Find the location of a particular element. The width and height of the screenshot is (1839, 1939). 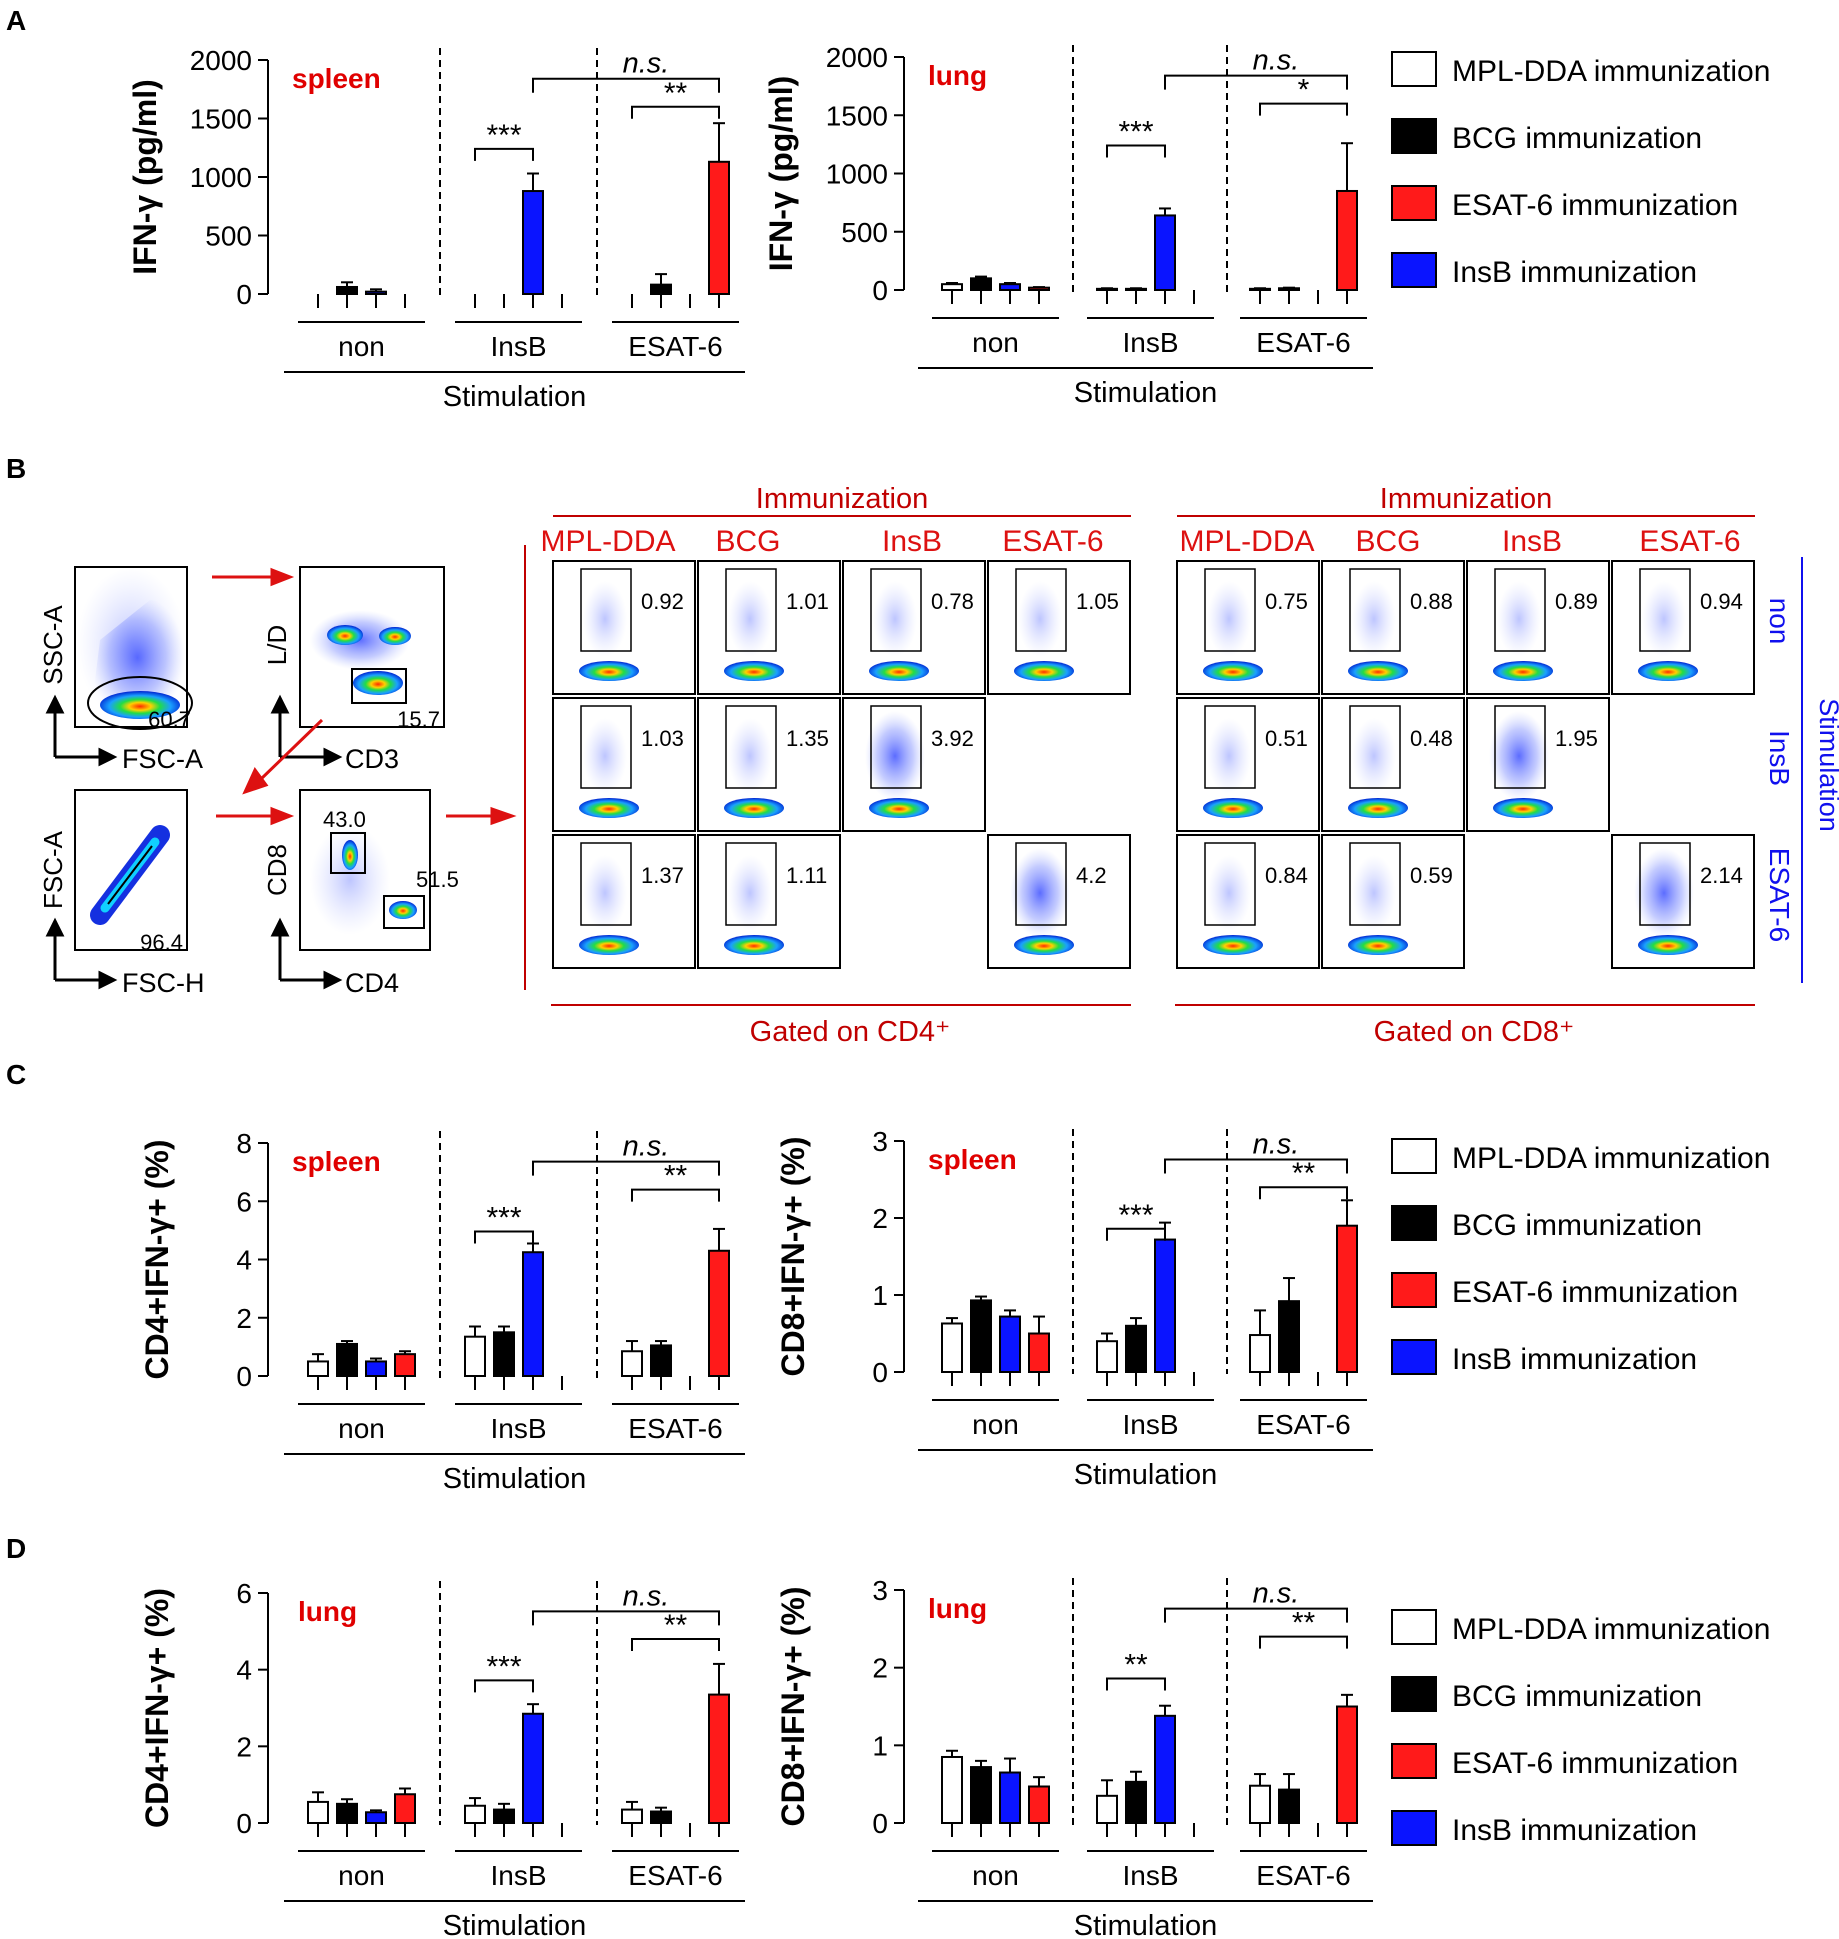

immunization-label: Immunization is located at coordinates (1466, 499).